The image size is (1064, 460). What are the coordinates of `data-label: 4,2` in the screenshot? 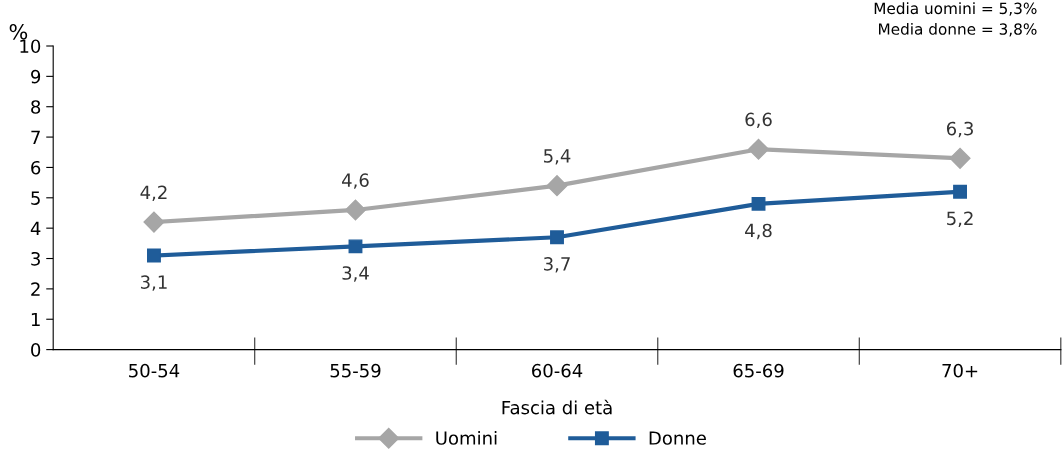 It's located at (153, 193).